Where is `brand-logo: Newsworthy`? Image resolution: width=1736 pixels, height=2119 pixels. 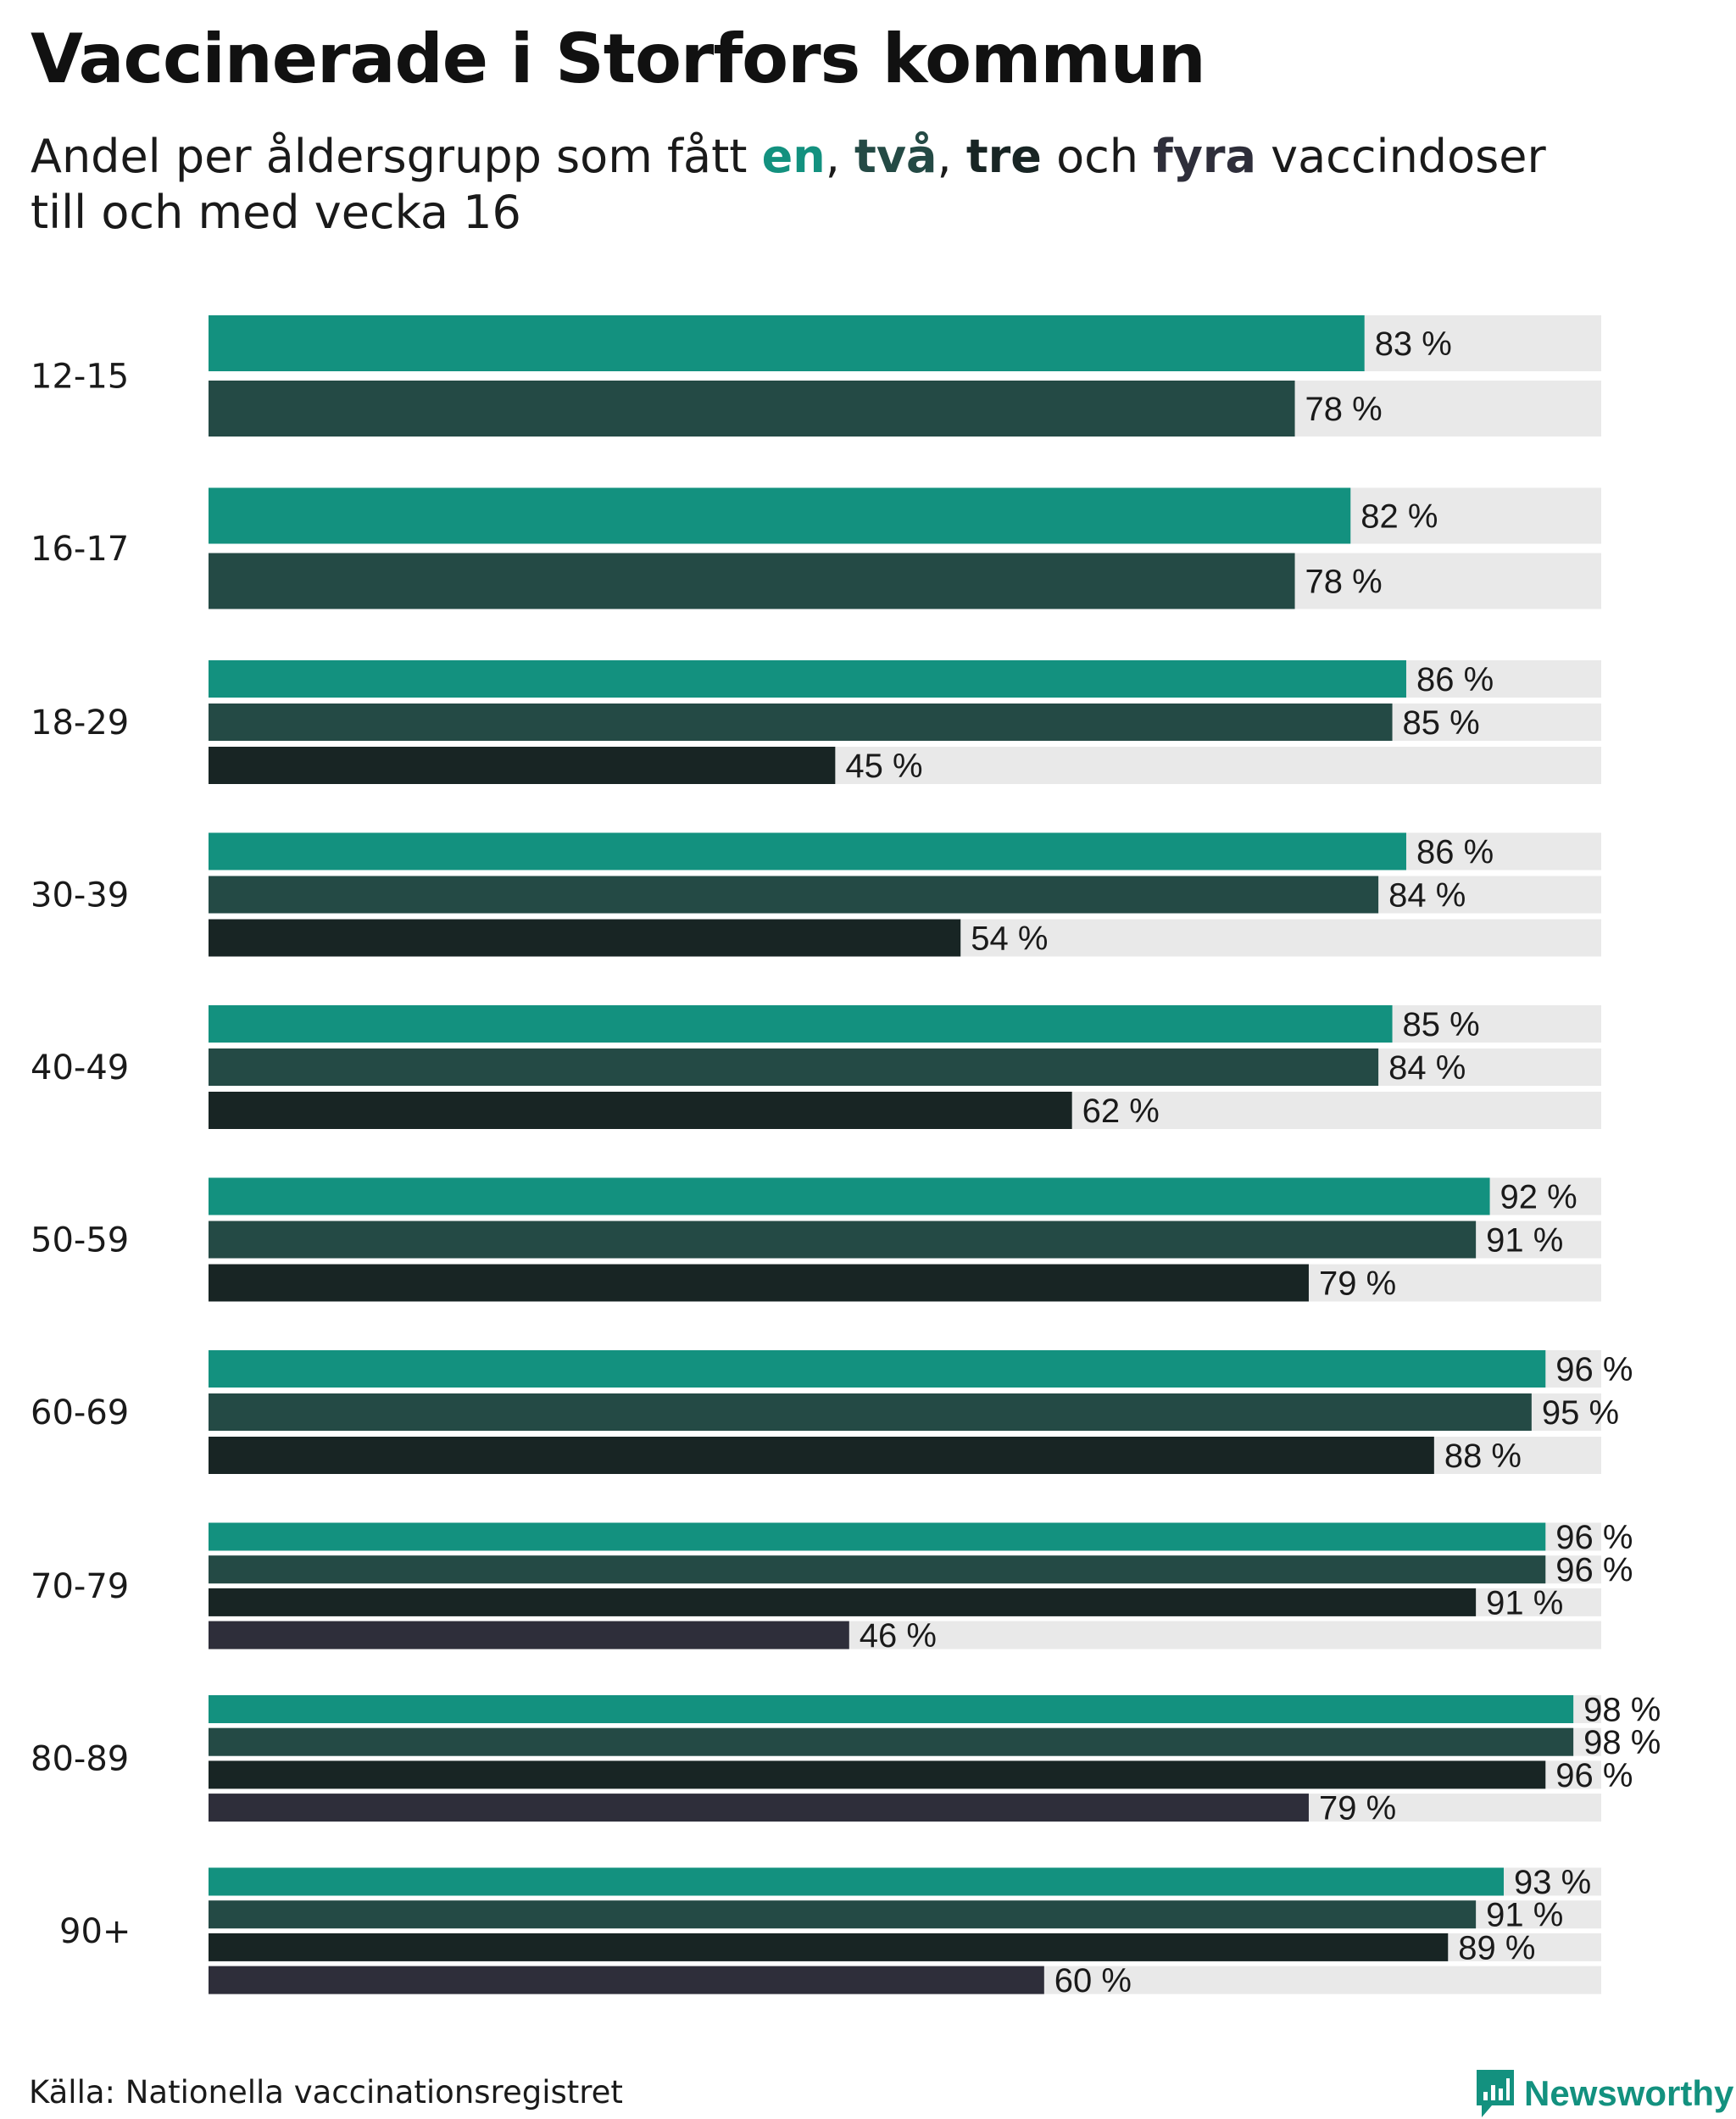
brand-logo: Newsworthy is located at coordinates (1605, 2093).